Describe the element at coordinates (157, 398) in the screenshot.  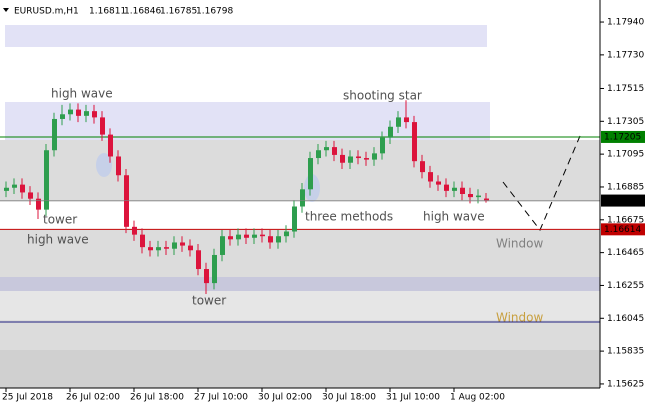
I see `x-tick-label: 26 Jul 18:00` at that location.